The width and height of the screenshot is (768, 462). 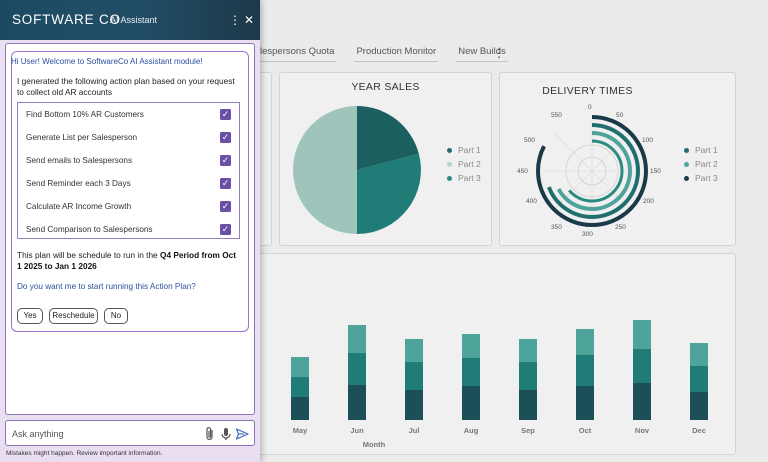 What do you see at coordinates (226, 434) in the screenshot?
I see `microphone-icon` at bounding box center [226, 434].